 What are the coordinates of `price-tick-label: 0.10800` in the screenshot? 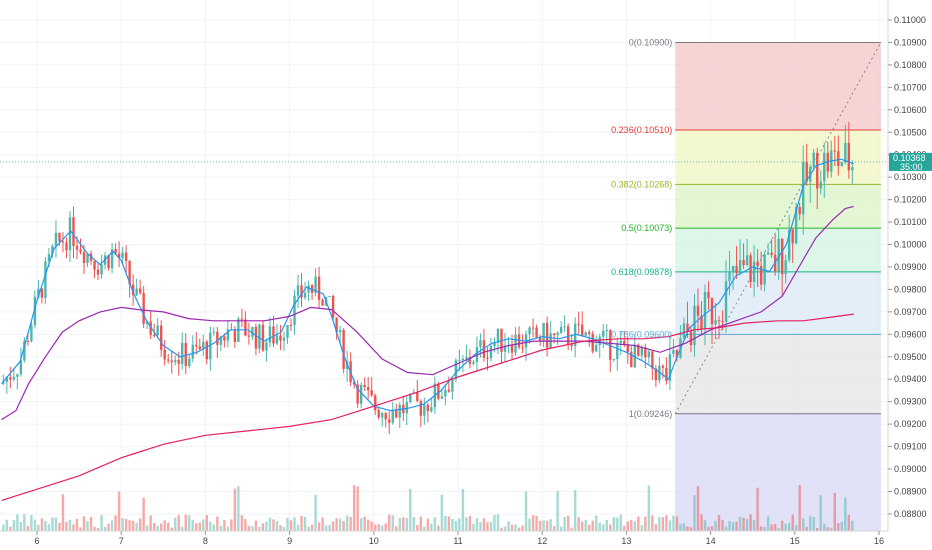 It's located at (910, 65).